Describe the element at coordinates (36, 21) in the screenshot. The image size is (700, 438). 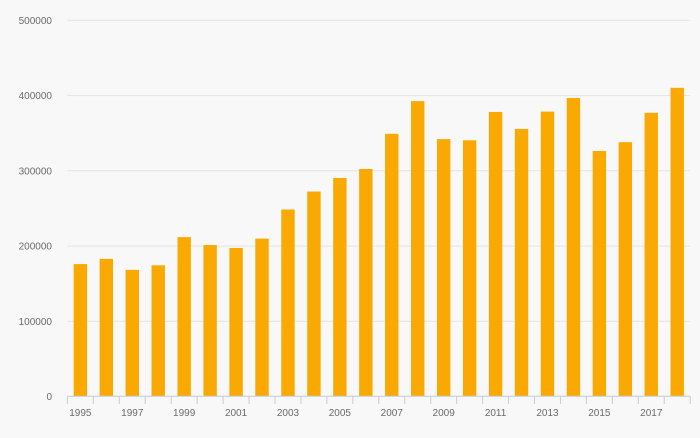
I see `svg-text: 500000` at that location.